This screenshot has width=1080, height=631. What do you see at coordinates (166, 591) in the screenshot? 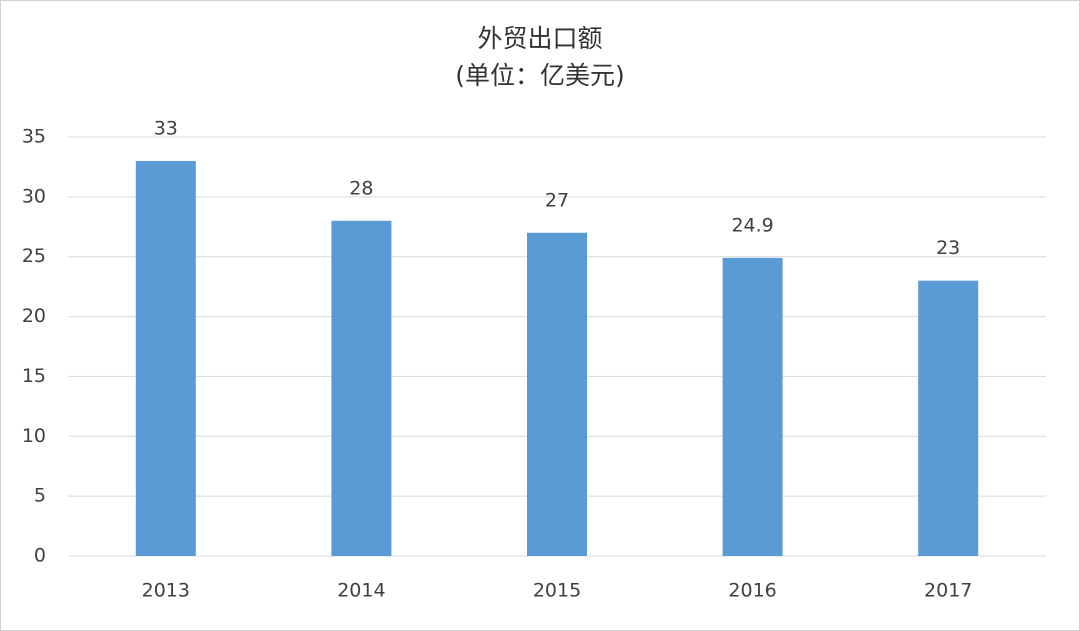
I see `x-tick-label: 2013` at bounding box center [166, 591].